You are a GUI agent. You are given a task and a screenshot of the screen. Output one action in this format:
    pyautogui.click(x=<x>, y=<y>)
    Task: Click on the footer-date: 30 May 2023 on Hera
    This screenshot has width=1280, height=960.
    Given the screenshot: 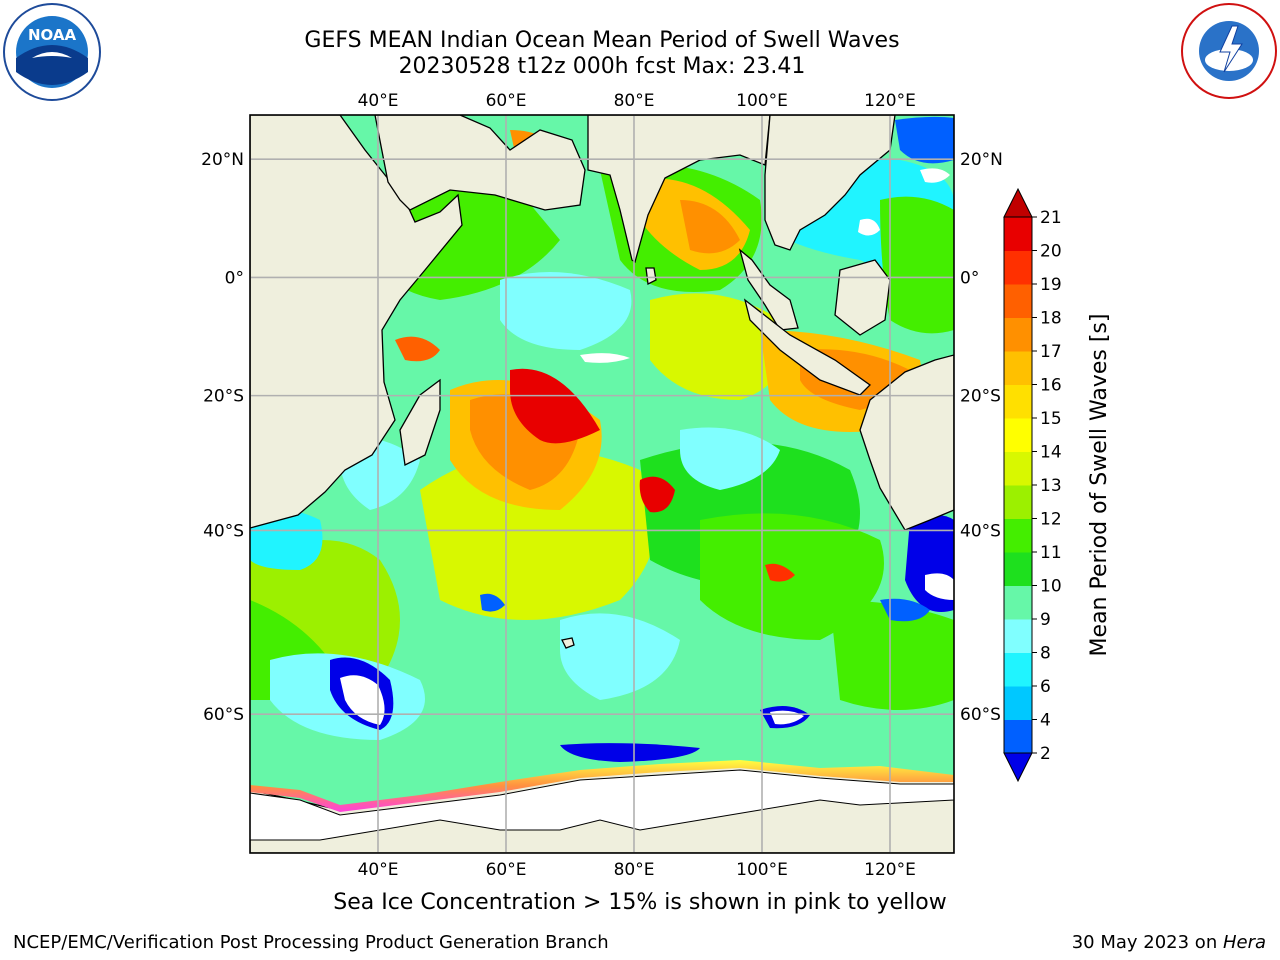 What is the action you would take?
    pyautogui.click(x=1169, y=942)
    